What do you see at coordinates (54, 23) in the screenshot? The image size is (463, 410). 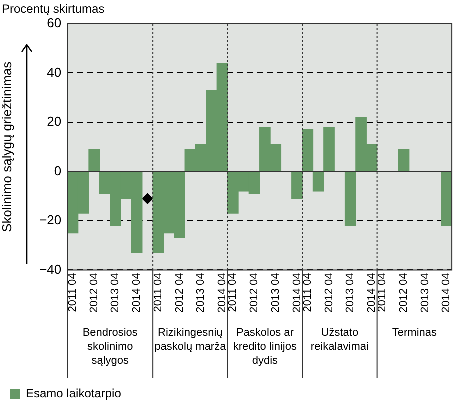 I see `y-tick-label: 60` at bounding box center [54, 23].